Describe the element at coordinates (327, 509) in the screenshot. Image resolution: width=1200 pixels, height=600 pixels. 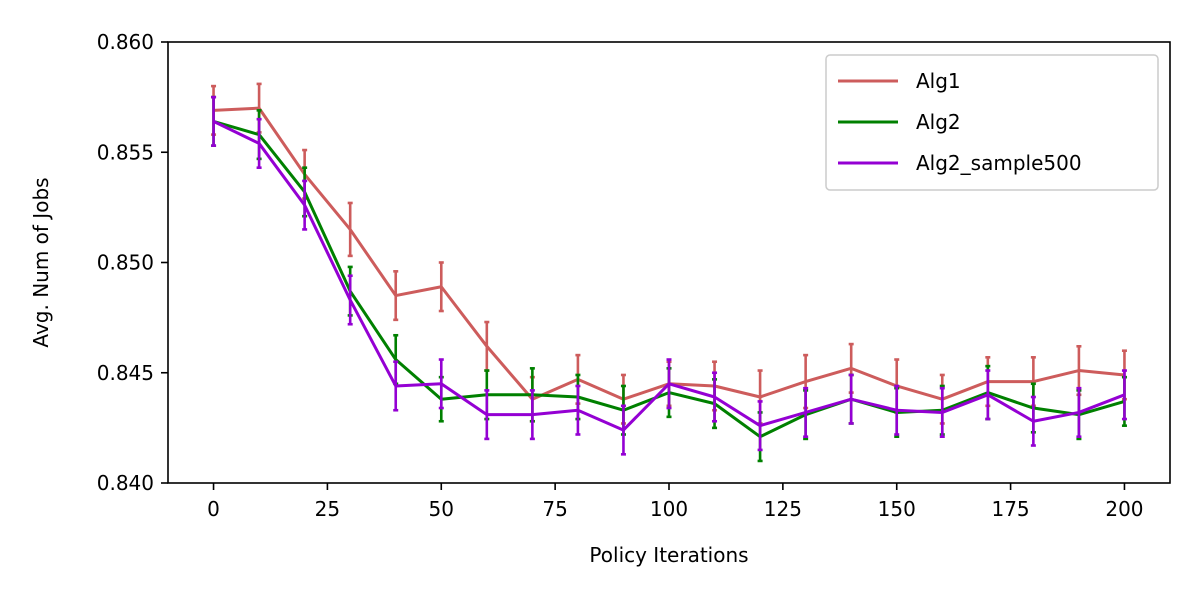
I see `x-tick-label: 25` at that location.